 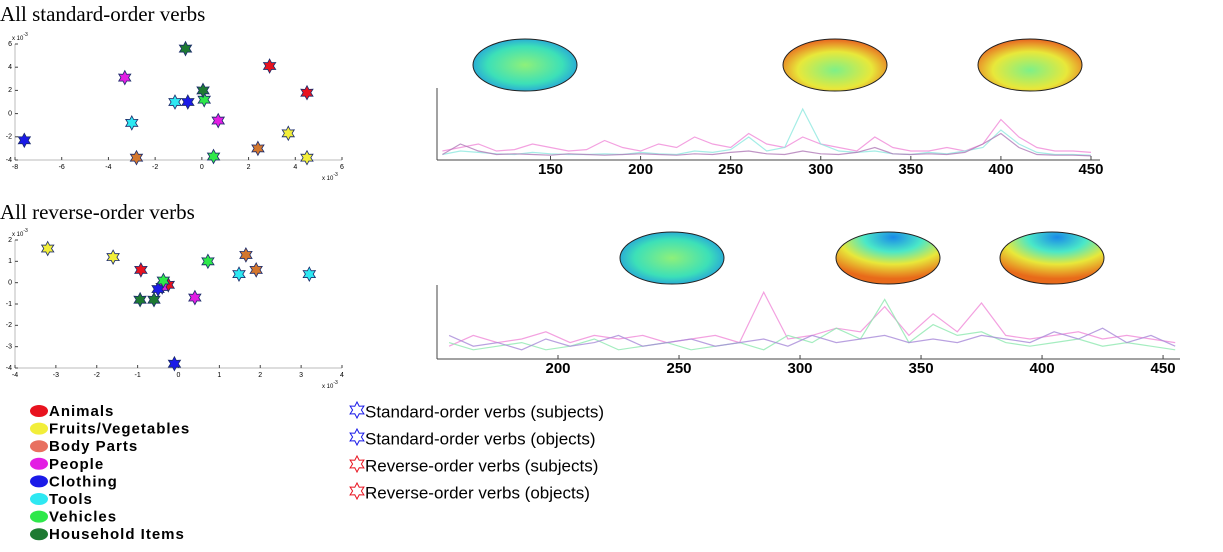 I want to click on x-tick-label: 1, so click(x=219, y=375).